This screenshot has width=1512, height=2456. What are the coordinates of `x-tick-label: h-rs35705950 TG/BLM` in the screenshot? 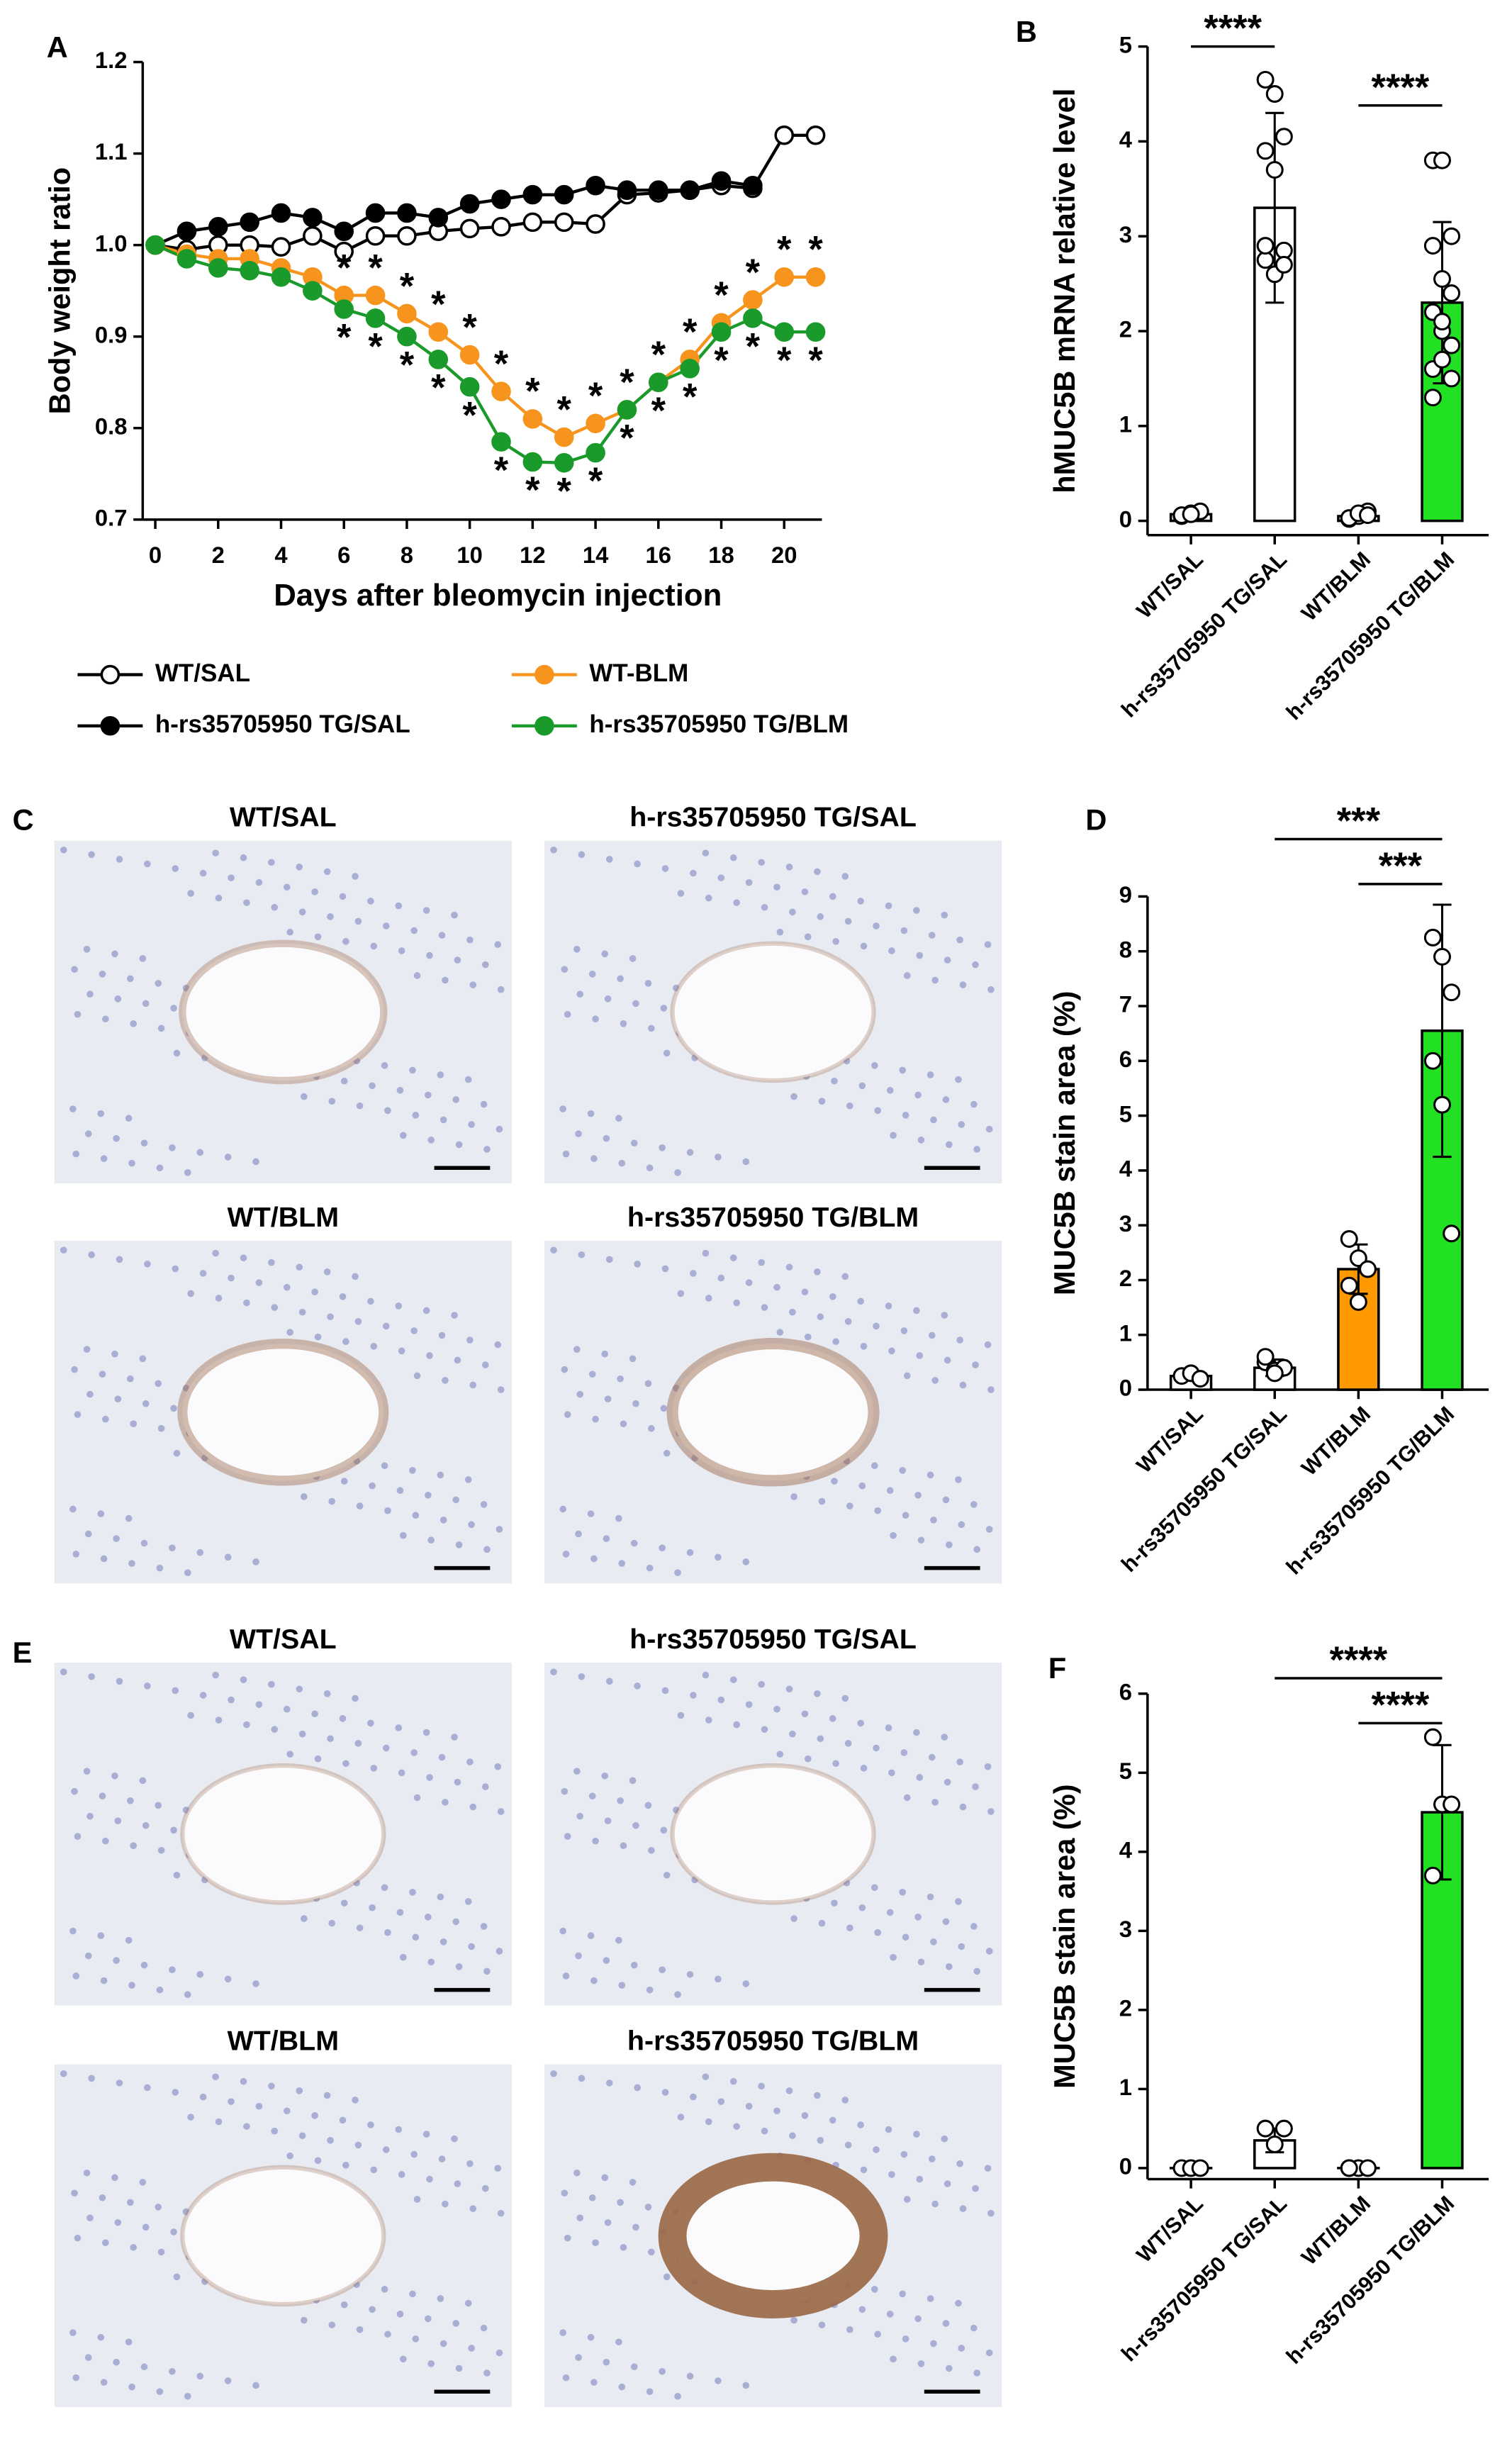 It's located at (1370, 636).